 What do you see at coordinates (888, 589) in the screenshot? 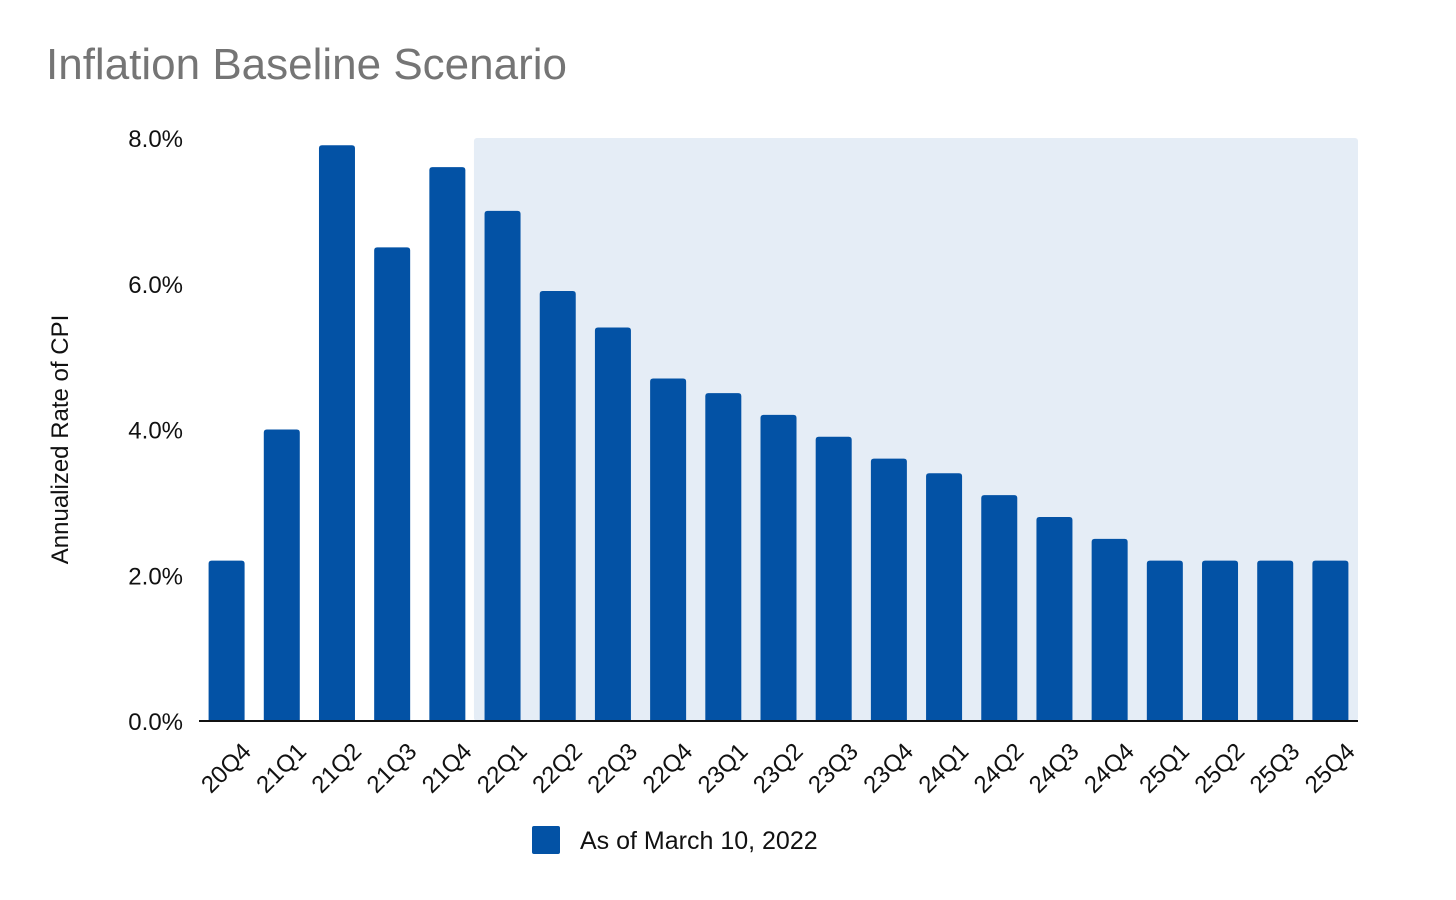
I see `bar-23Q4` at bounding box center [888, 589].